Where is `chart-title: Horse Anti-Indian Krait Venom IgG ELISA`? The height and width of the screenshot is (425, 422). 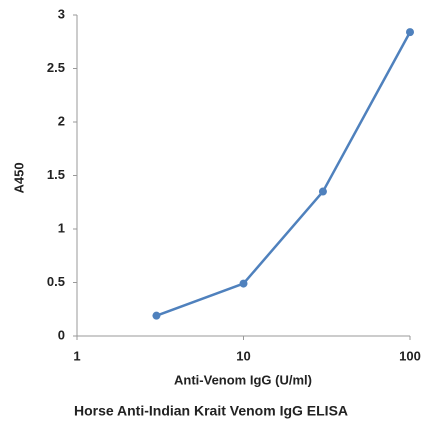 chart-title: Horse Anti-Indian Krait Venom IgG ELISA is located at coordinates (211, 411).